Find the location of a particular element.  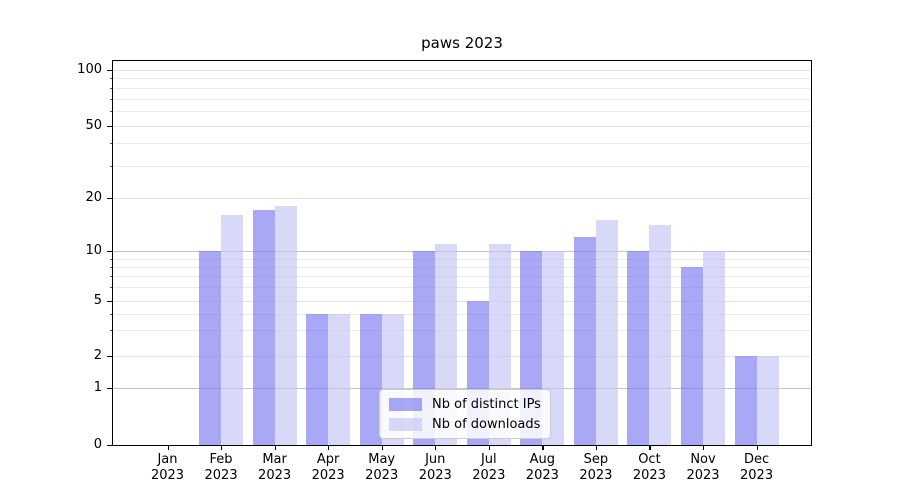

bar-downloads-nov is located at coordinates (714, 348).